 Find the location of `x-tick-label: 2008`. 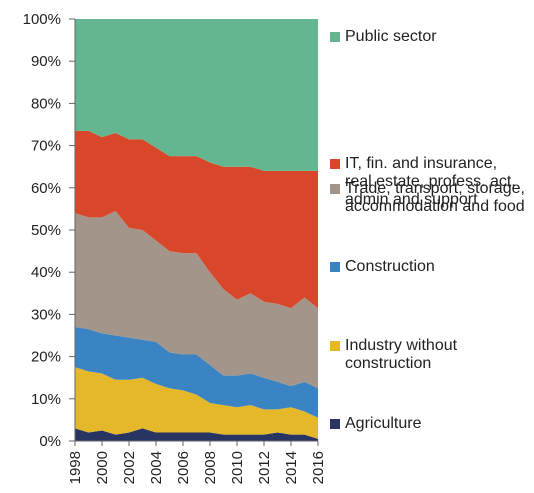

x-tick-label: 2008 is located at coordinates (210, 467).